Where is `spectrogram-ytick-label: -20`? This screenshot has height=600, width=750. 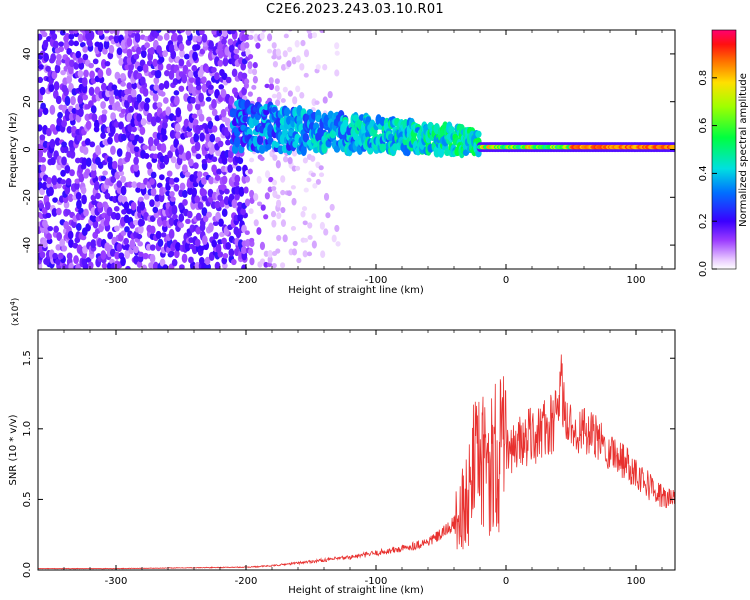 spectrogram-ytick-label: -20 is located at coordinates (27, 197).